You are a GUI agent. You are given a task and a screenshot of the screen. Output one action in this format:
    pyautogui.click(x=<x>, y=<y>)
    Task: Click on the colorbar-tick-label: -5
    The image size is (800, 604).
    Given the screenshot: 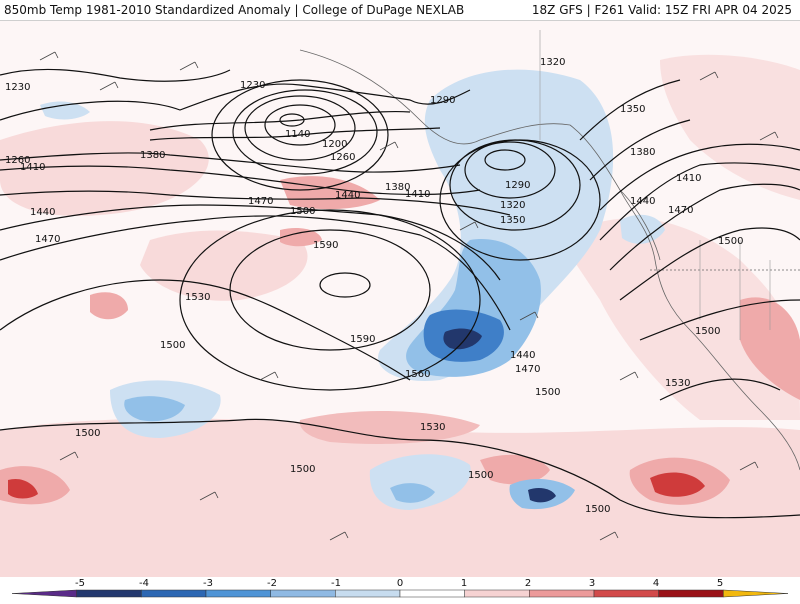 What is the action you would take?
    pyautogui.click(x=80, y=583)
    